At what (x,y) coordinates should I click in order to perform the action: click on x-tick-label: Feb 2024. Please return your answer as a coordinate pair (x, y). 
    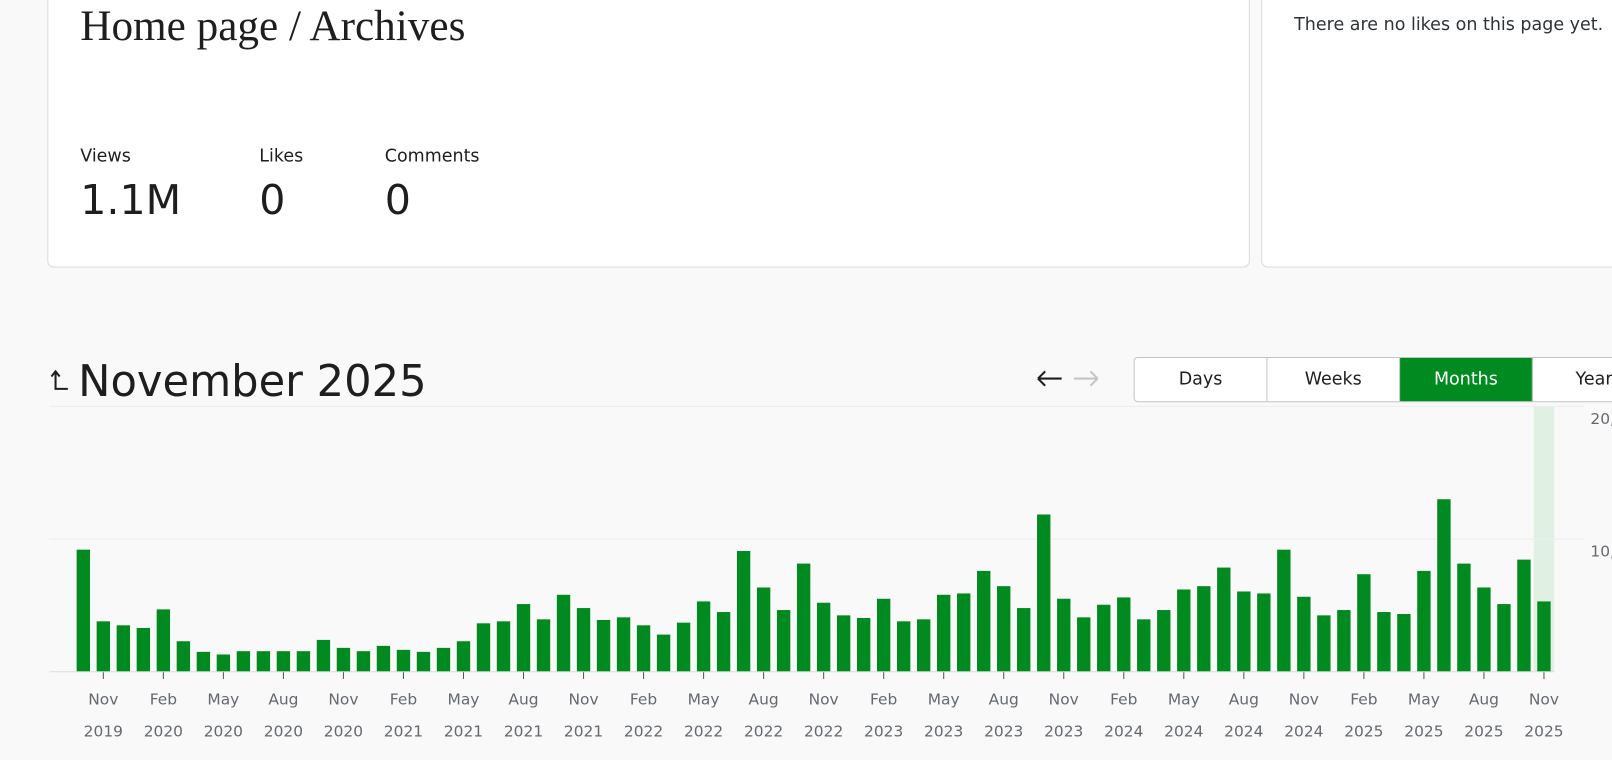
    Looking at the image, I should click on (1124, 715).